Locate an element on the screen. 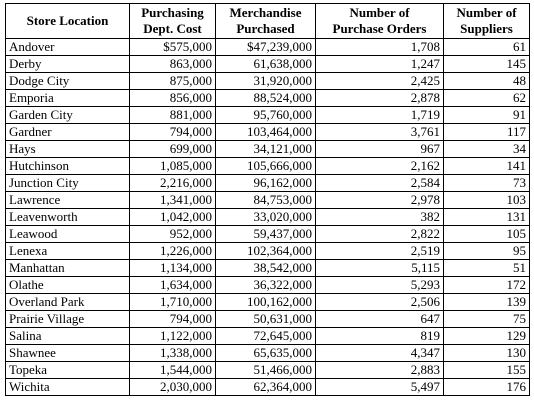  purchase-orders-cell: 2,425 is located at coordinates (379, 81).